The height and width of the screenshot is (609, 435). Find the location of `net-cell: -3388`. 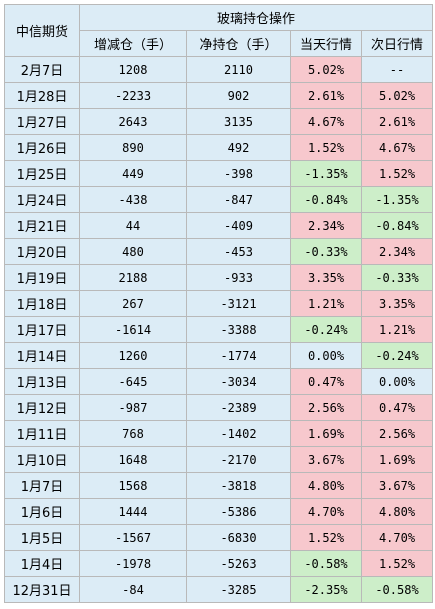

net-cell: -3388 is located at coordinates (238, 329).